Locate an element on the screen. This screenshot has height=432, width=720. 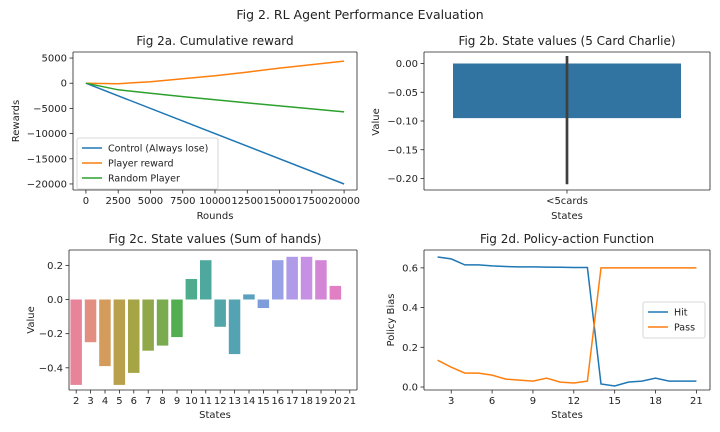
figure-suptitle: Fig 2. RL Agent Performance Evaluation is located at coordinates (359, 14).